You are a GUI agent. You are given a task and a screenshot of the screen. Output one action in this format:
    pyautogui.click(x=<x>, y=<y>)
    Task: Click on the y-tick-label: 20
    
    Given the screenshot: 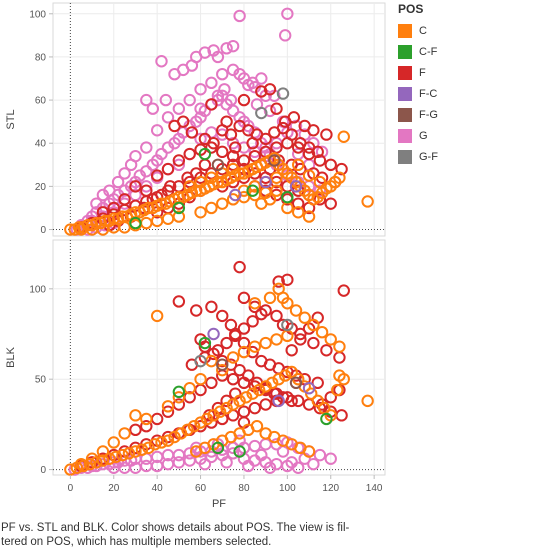 What is the action you would take?
    pyautogui.click(x=41, y=187)
    